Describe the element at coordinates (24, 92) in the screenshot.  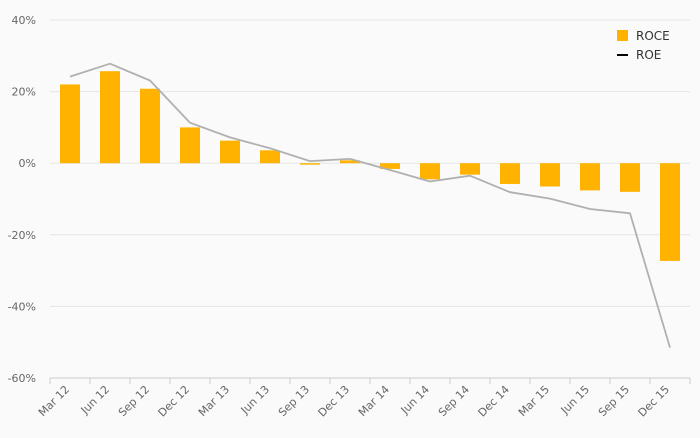
I see `y-tick-label: 20%` at that location.